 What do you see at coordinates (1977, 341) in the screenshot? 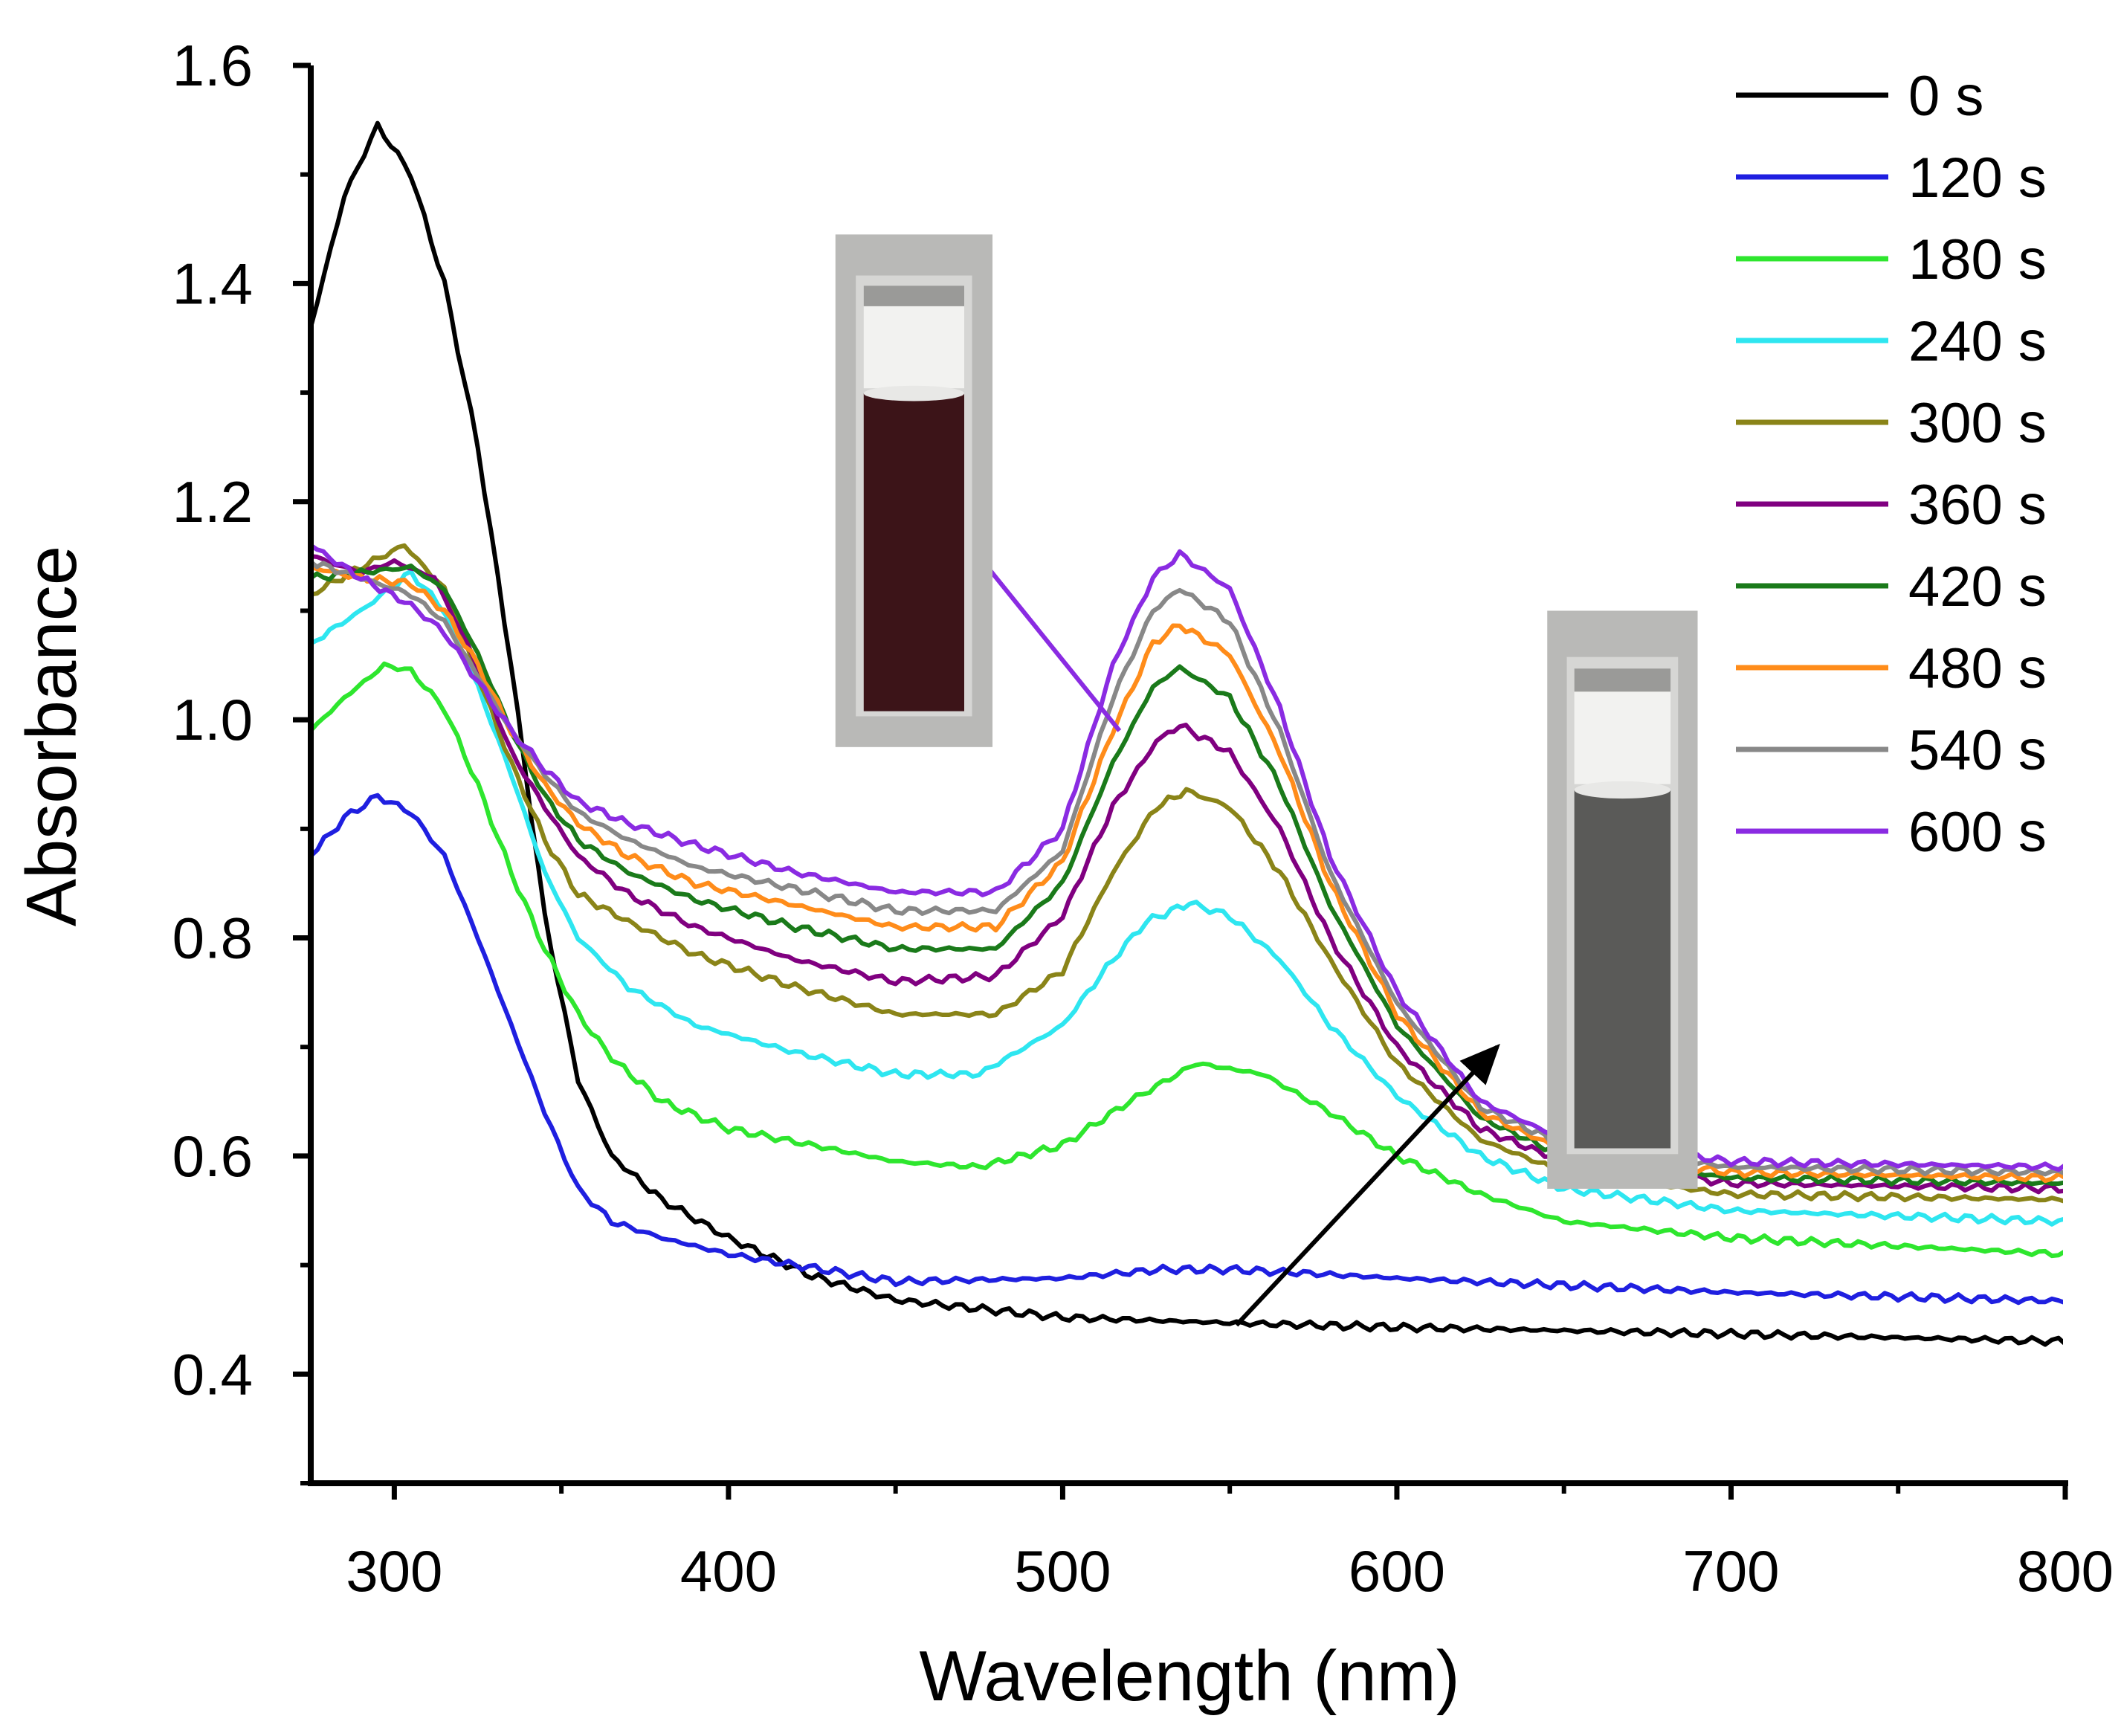
I see `legend-label: 240 s` at bounding box center [1977, 341].